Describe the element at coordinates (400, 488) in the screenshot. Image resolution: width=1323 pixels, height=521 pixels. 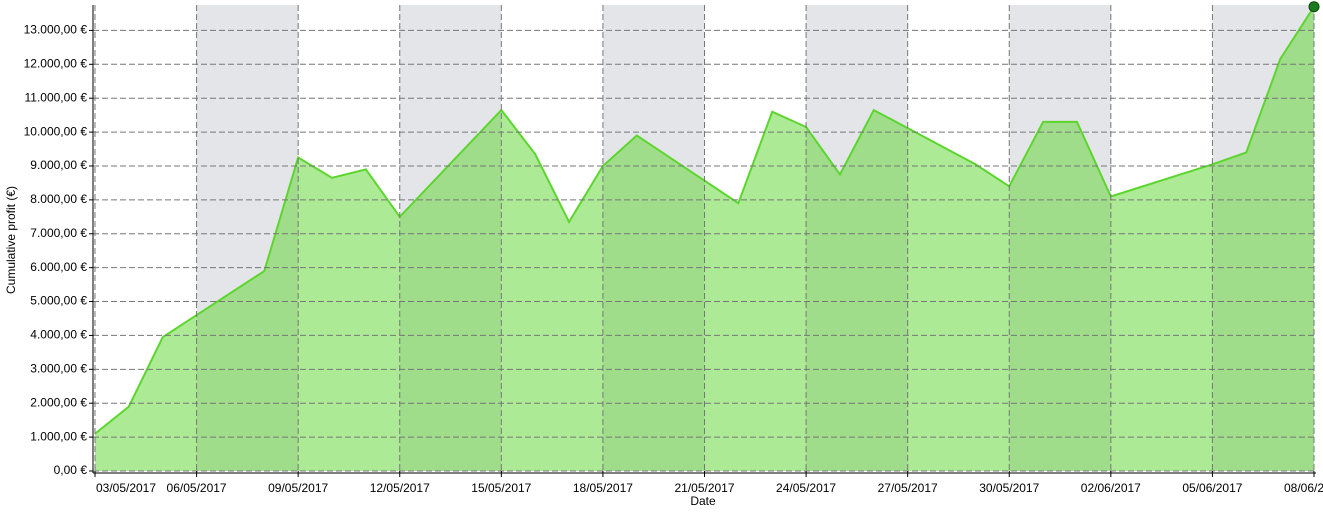
I see `x-tick-label: 12/05/2017` at that location.